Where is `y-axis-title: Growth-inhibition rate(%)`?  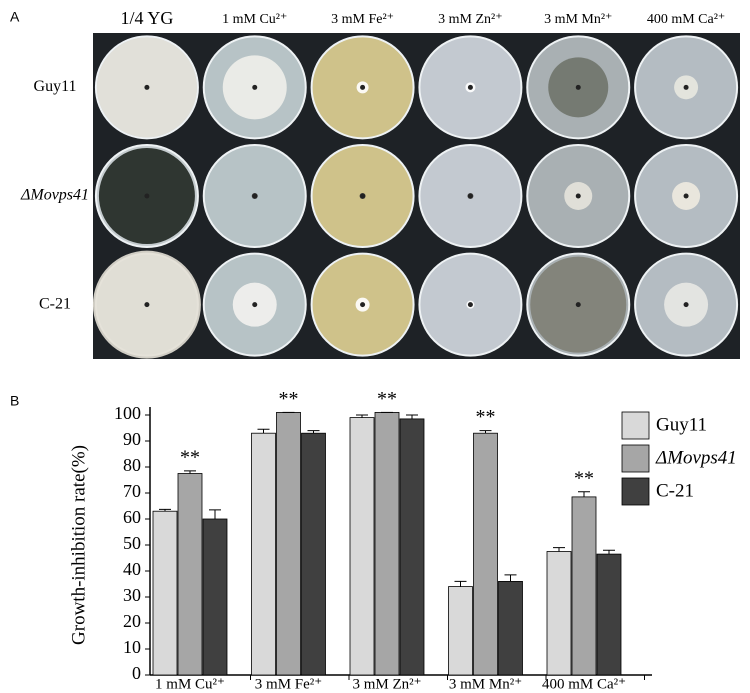 y-axis-title: Growth-inhibition rate(%) is located at coordinates (78, 545).